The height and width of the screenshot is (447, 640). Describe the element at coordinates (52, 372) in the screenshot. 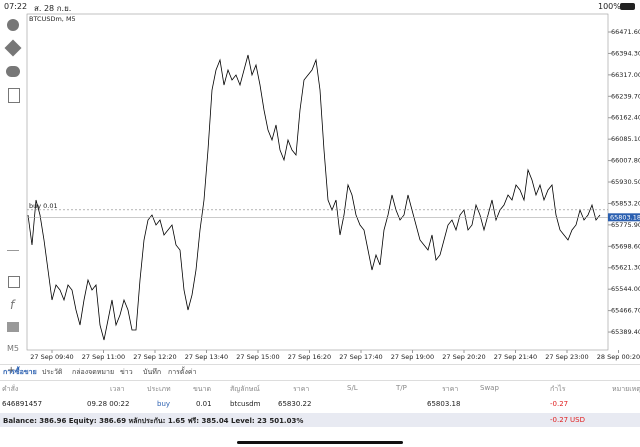

I see `tab: ประวัติ` at that location.